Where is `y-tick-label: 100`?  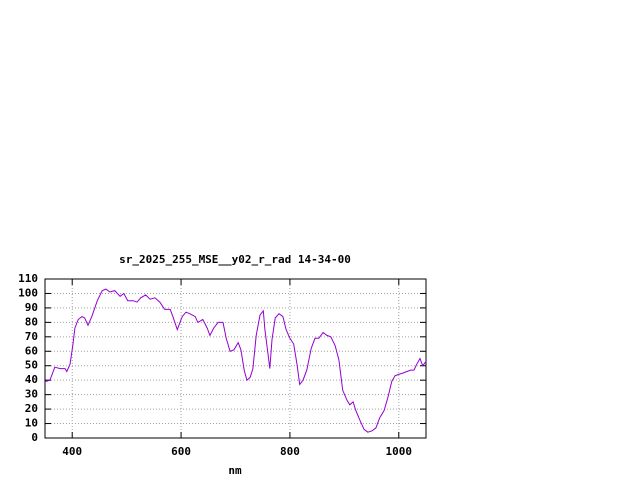
y-tick-label: 100 is located at coordinates (28, 292).